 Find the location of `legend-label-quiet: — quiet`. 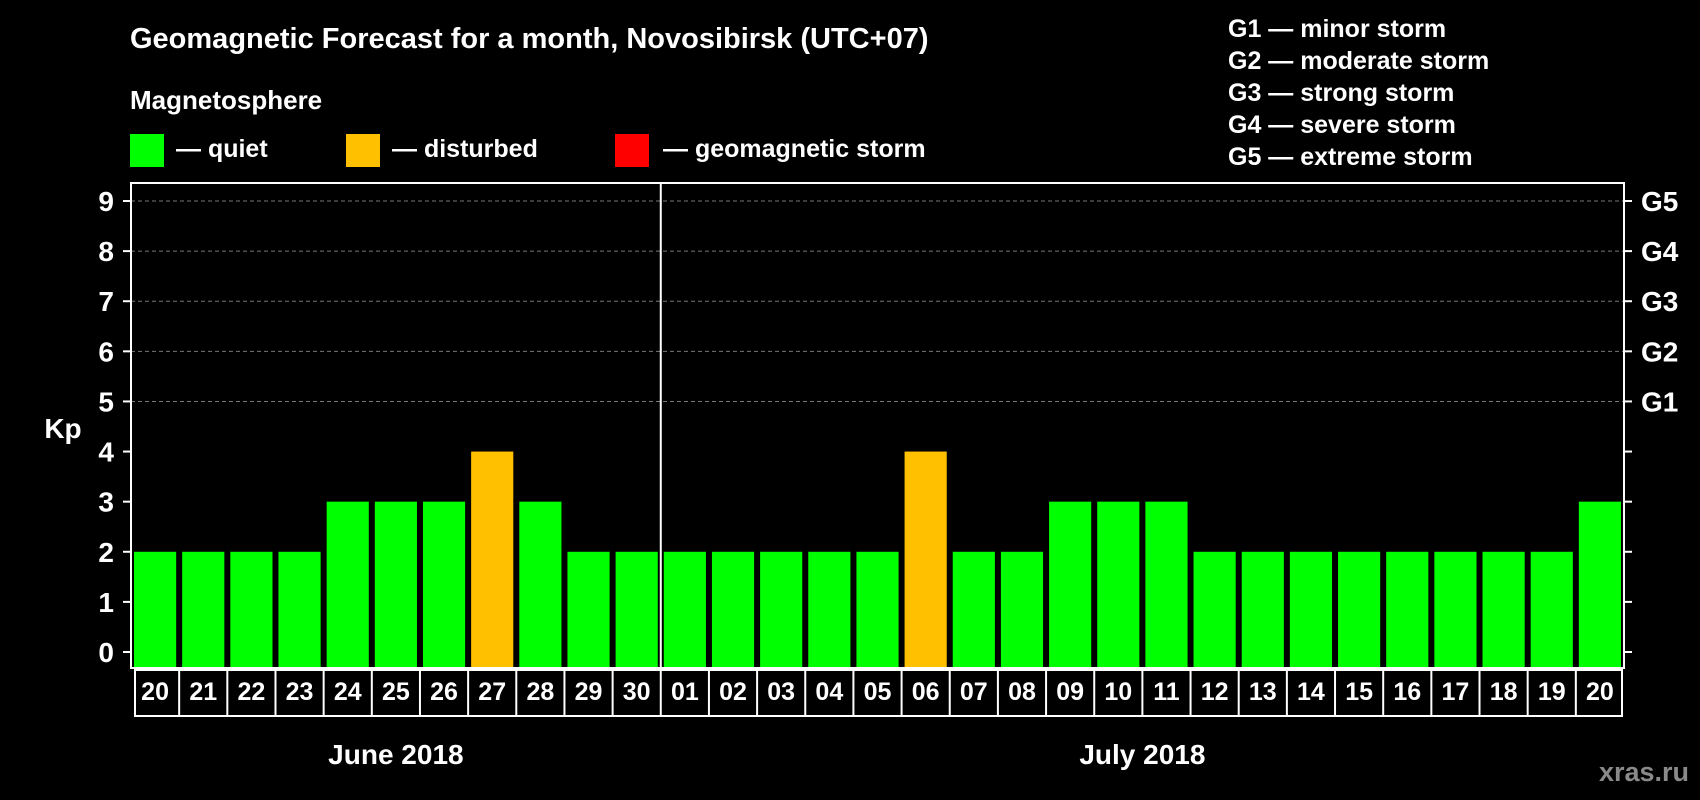

legend-label-quiet: — quiet is located at coordinates (222, 149).